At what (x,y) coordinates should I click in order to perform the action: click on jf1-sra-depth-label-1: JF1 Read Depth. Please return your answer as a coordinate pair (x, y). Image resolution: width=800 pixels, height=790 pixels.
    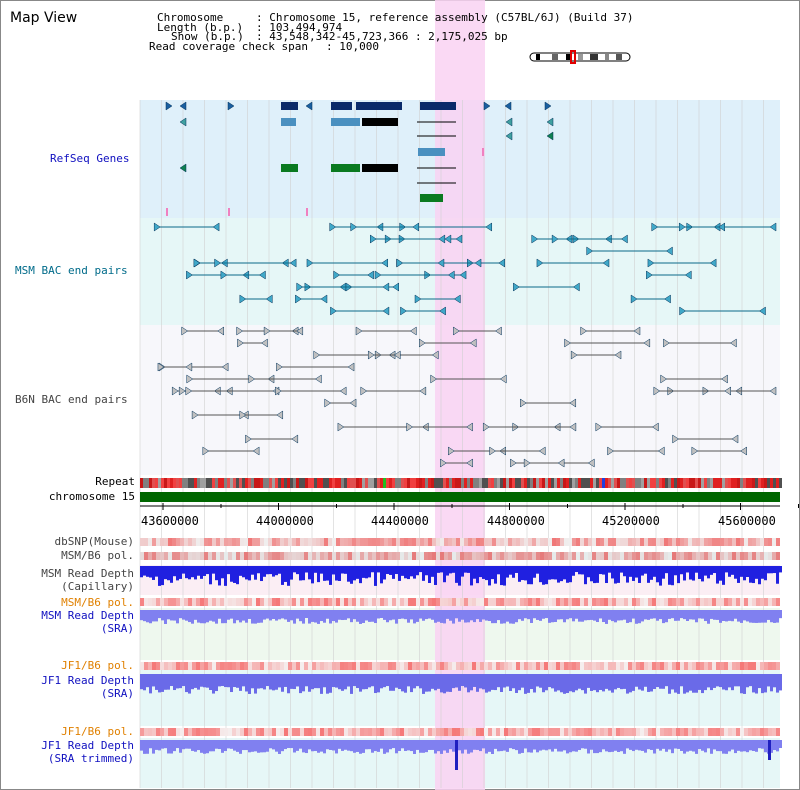
    Looking at the image, I should click on (87, 680).